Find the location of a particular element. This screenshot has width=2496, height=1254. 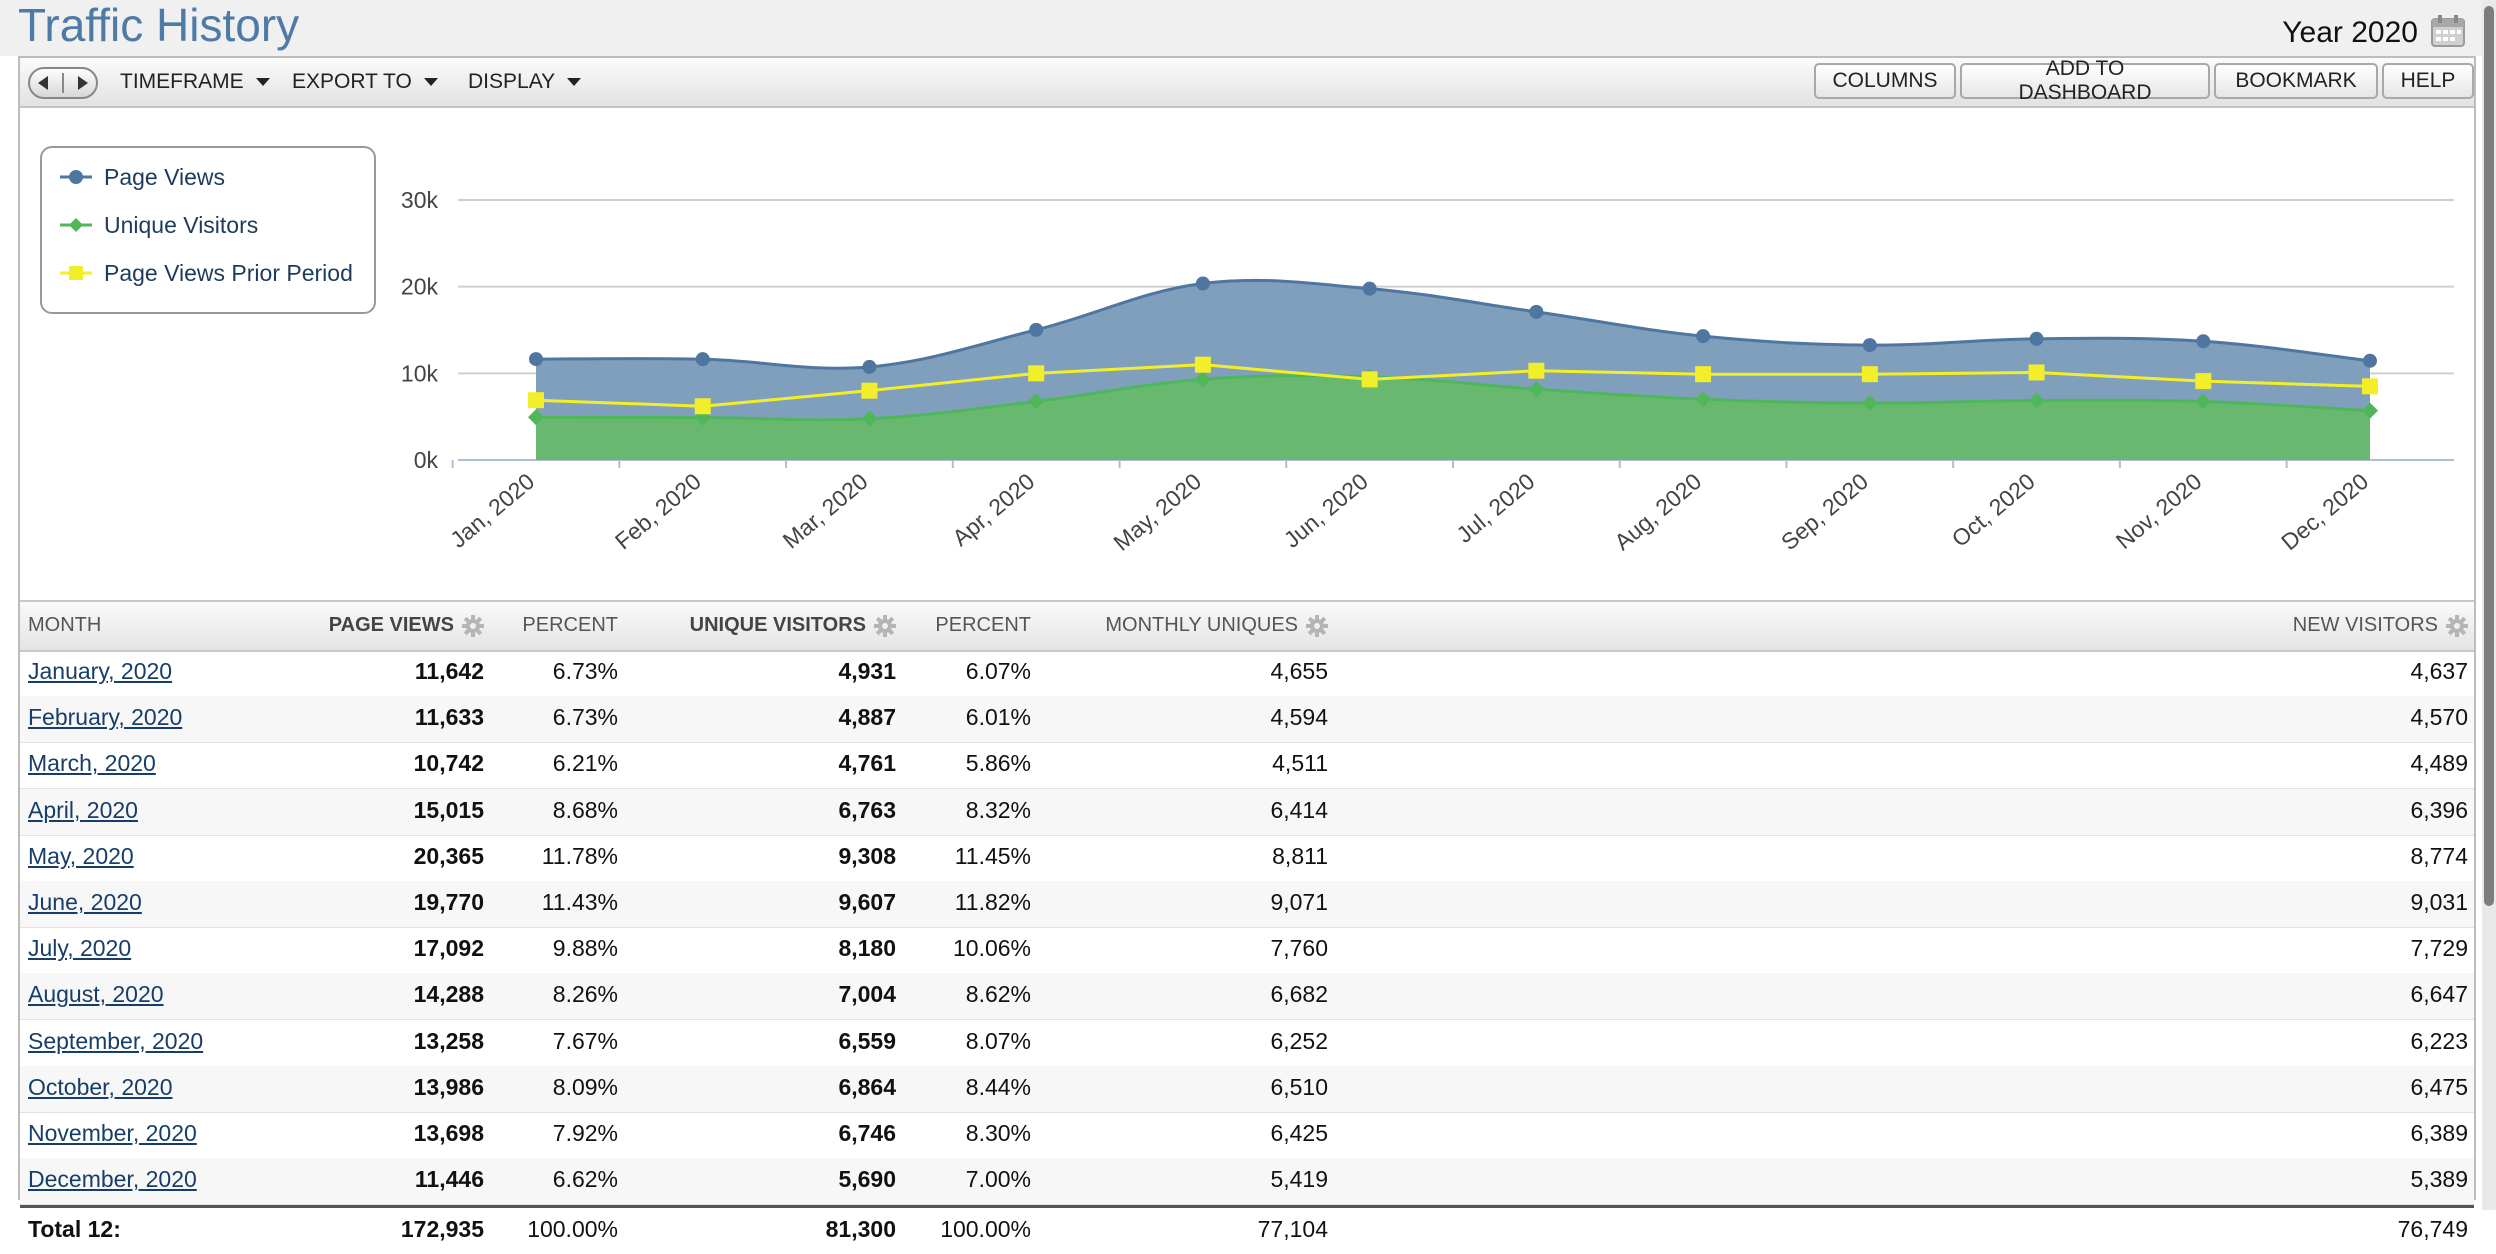

period-label: Year 2020 is located at coordinates (2350, 32).